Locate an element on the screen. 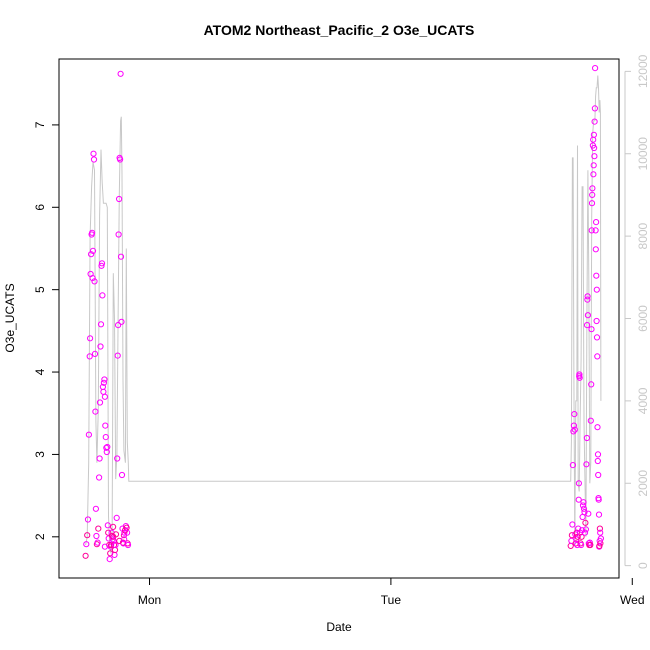 Image resolution: width=650 pixels, height=650 pixels. y-tick-label: 4 is located at coordinates (40, 371).